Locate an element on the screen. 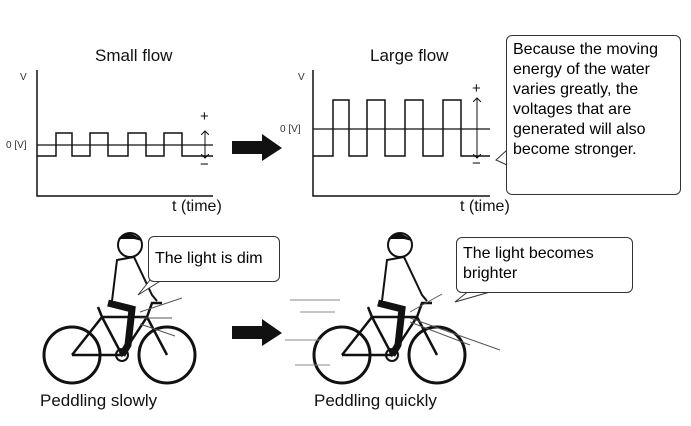  large-flow-title: Large flow is located at coordinates (409, 55).